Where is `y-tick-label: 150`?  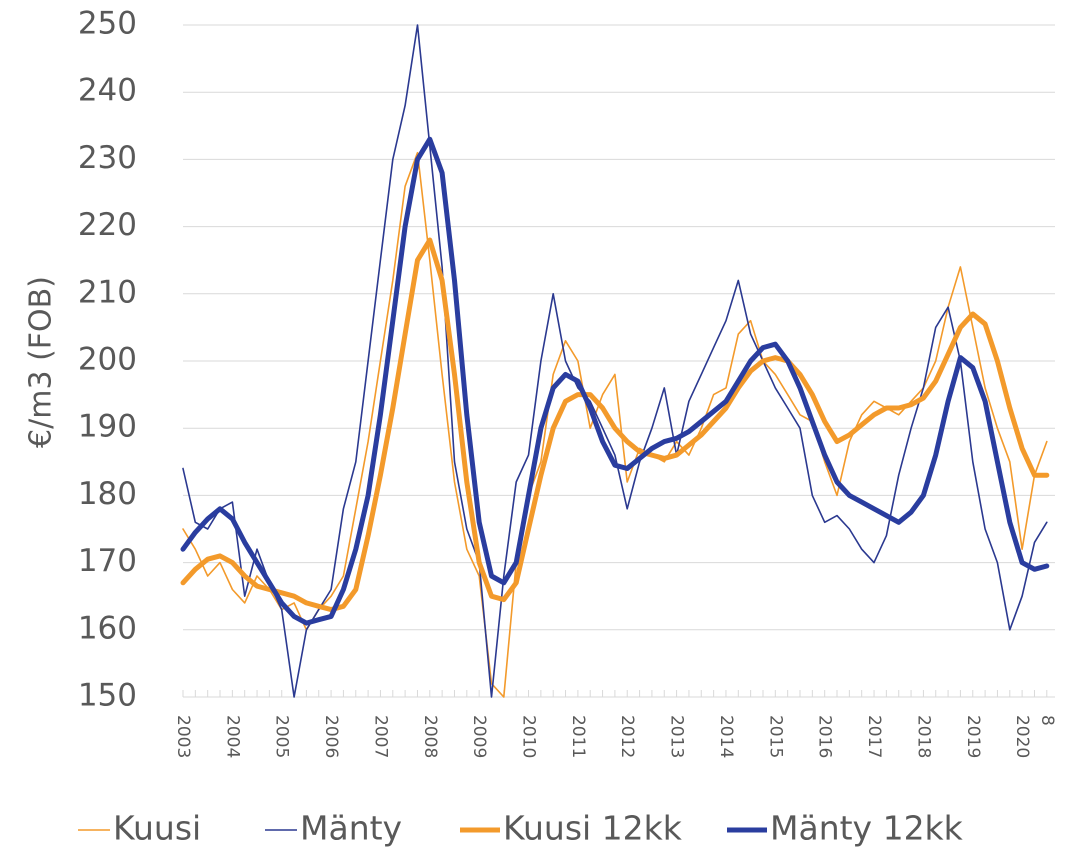 y-tick-label: 150 is located at coordinates (107, 696).